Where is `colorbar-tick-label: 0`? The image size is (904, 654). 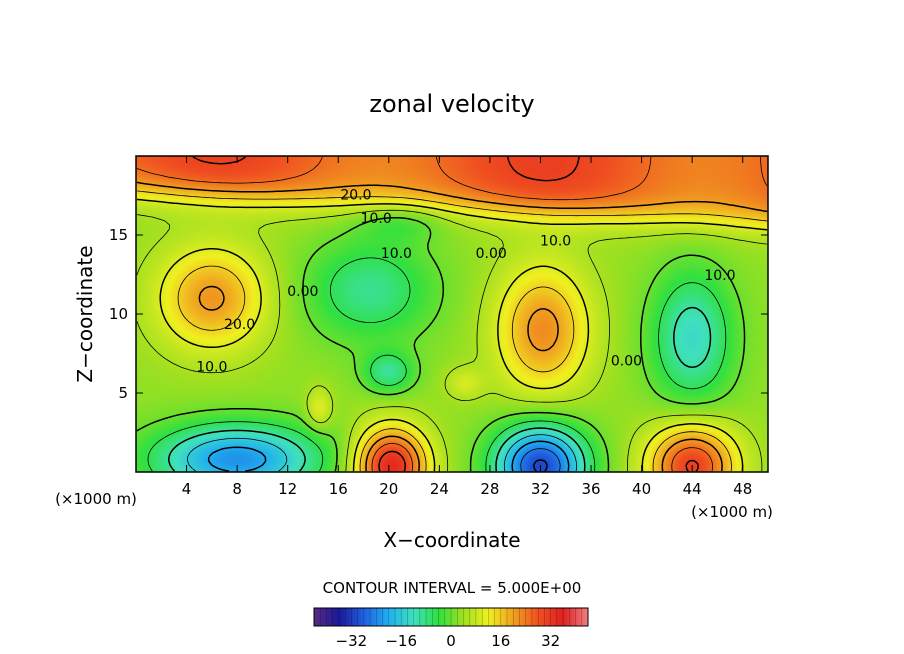
colorbar-tick-label: 0 is located at coordinates (451, 641).